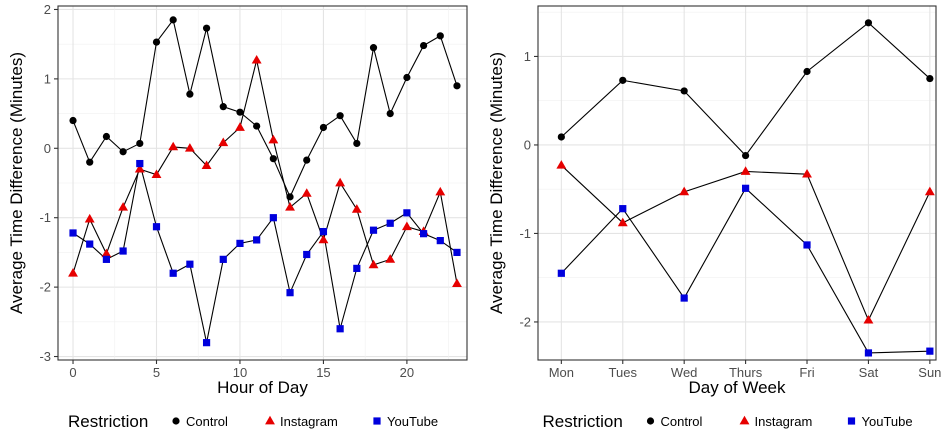  I want to click on x-tick-label: Mon, so click(561, 372).